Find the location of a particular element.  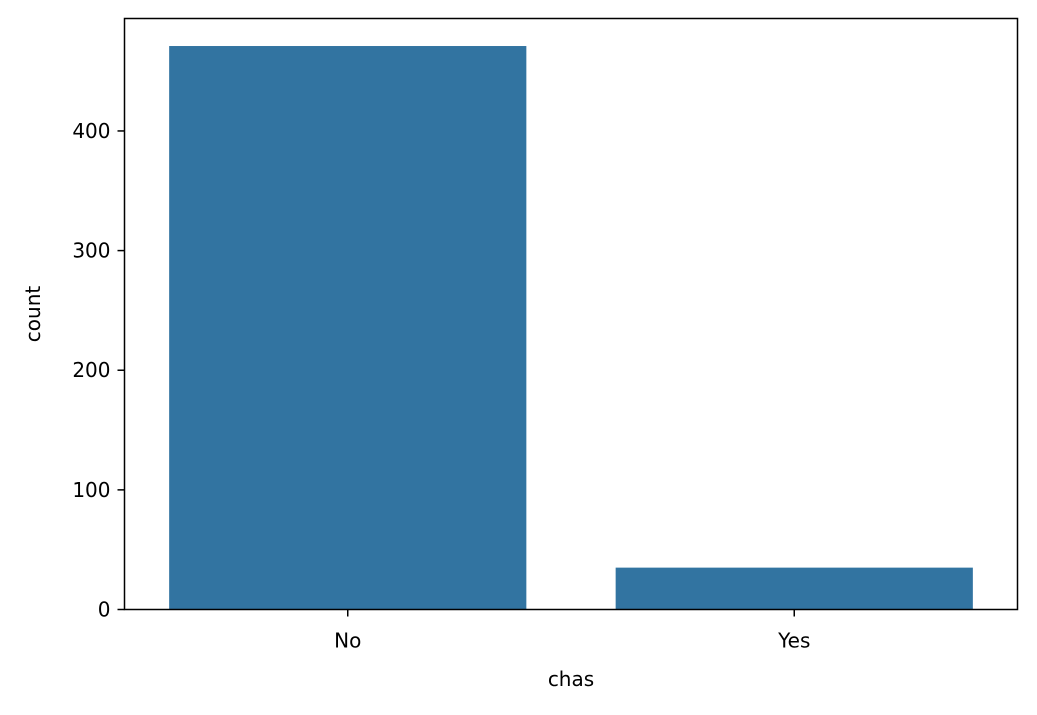

y-axis-label: count is located at coordinates (33, 314).